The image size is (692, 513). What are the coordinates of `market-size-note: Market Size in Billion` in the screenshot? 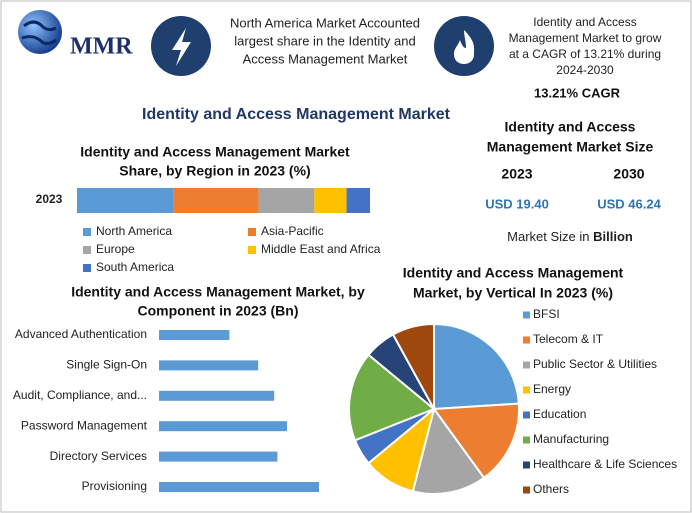 It's located at (570, 236).